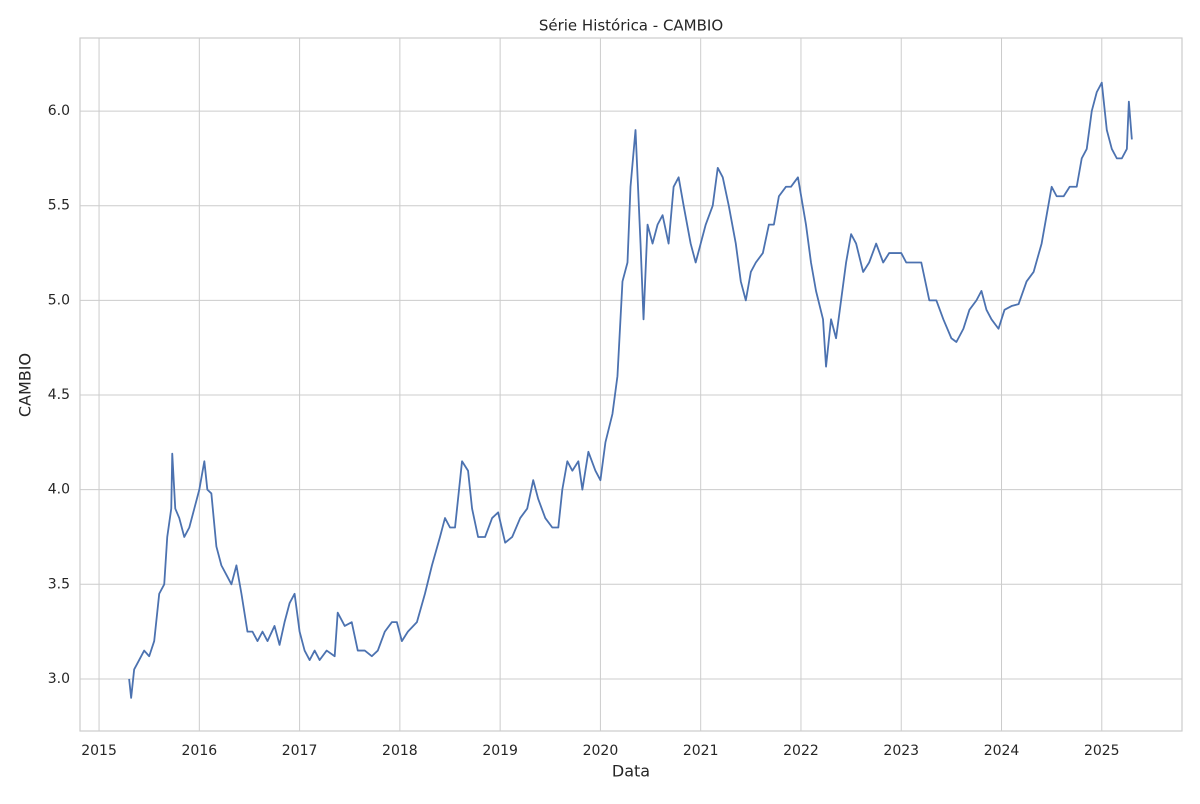 Image resolution: width=1200 pixels, height=804 pixels. Describe the element at coordinates (631, 771) in the screenshot. I see `x-axis-label: Data` at that location.